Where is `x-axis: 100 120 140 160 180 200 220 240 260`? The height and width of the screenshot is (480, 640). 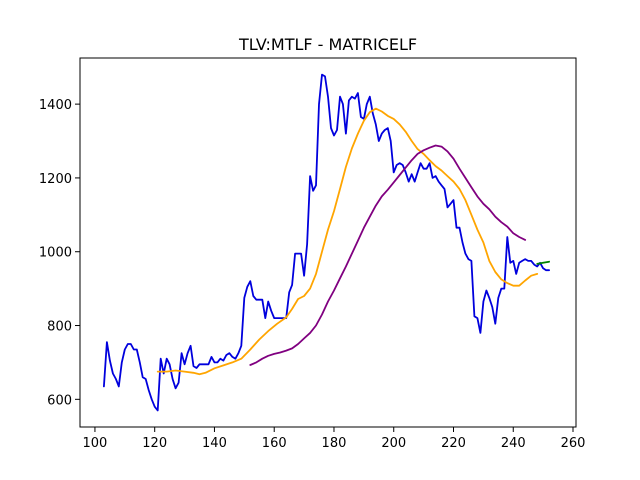
x-axis: 100 120 140 160 180 200 220 240 260 is located at coordinates (334, 439).